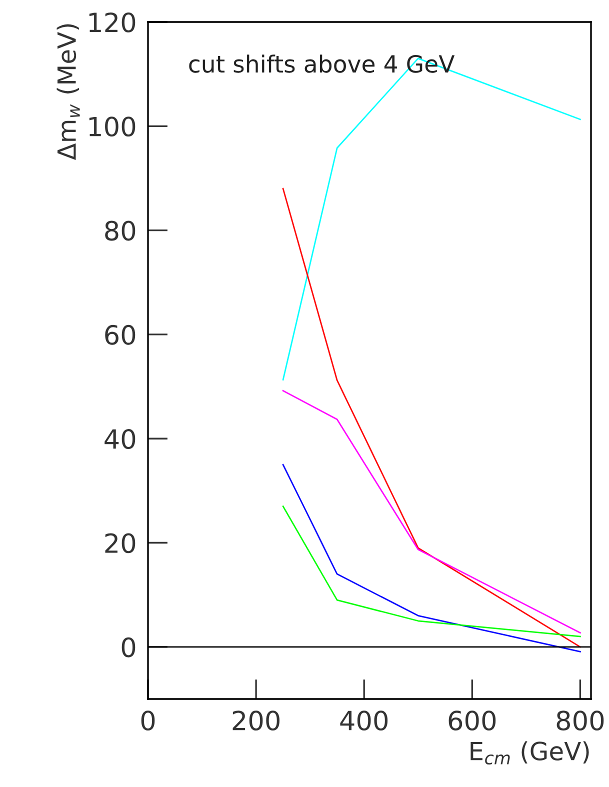  Describe the element at coordinates (580, 720) in the screenshot. I see `x-tick-label: 800` at that location.